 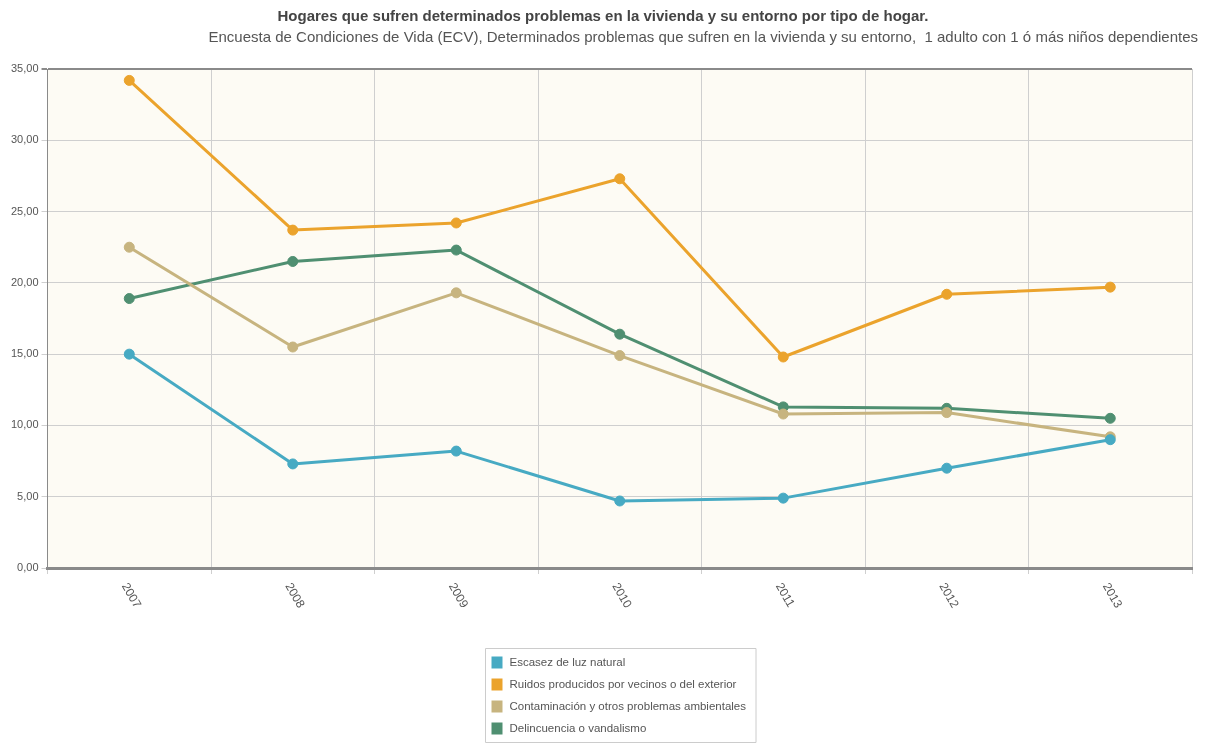 I want to click on legend-label: Contaminación y otros problemas ambientales, so click(x=628, y=705).